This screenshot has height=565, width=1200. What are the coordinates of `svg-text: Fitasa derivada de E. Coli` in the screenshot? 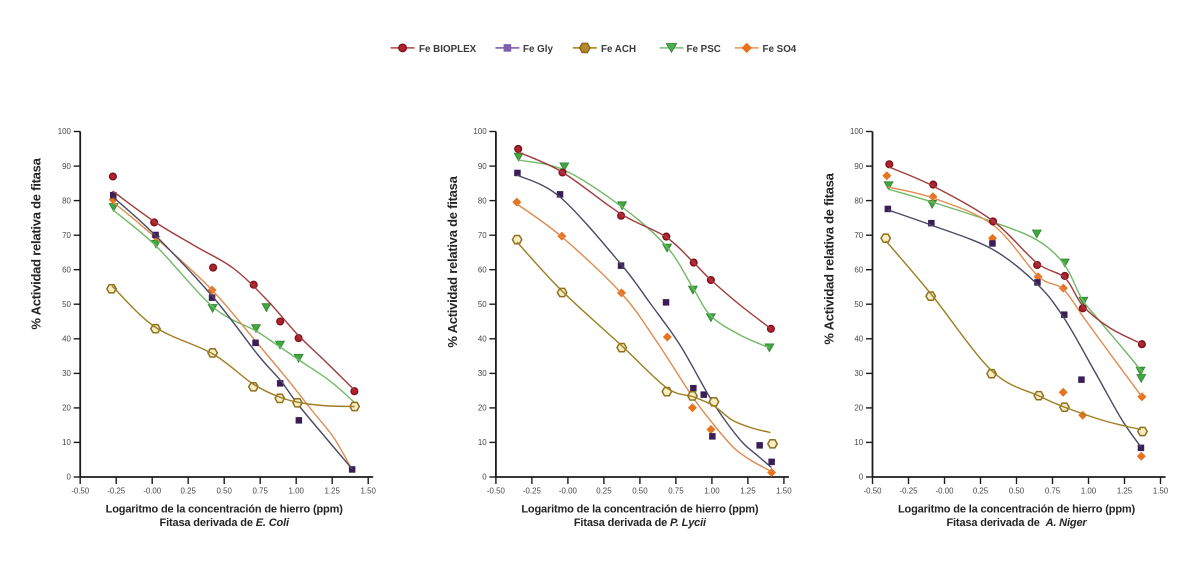 It's located at (225, 523).